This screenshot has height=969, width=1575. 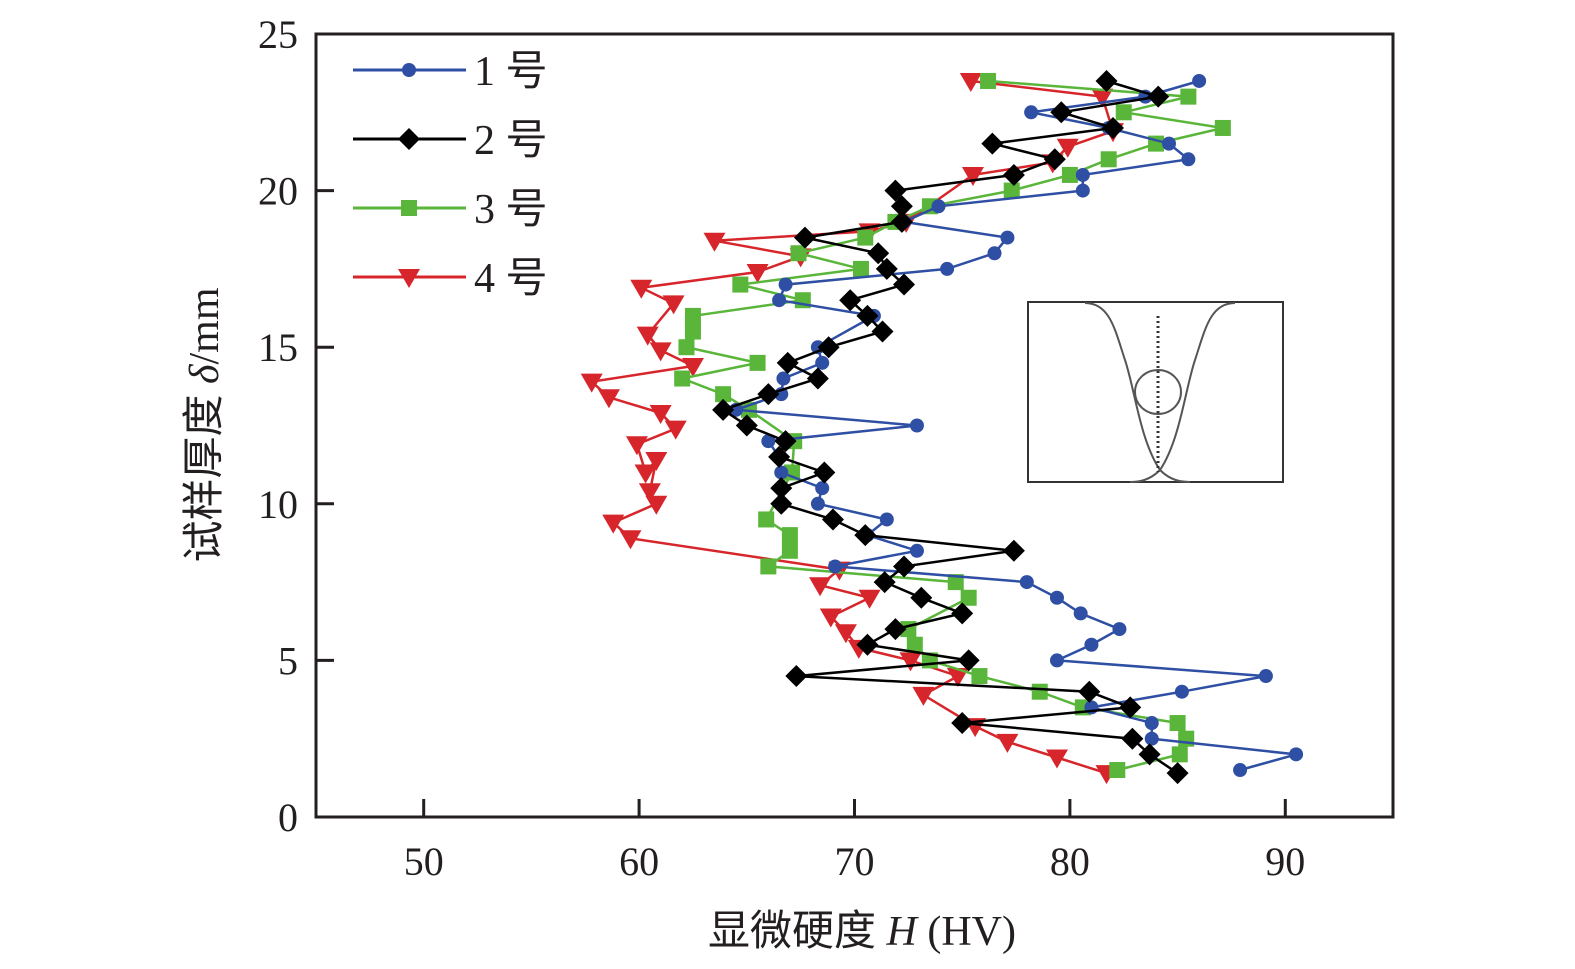 I want to click on x-axis-title-suffix: (HV), so click(x=966, y=932).